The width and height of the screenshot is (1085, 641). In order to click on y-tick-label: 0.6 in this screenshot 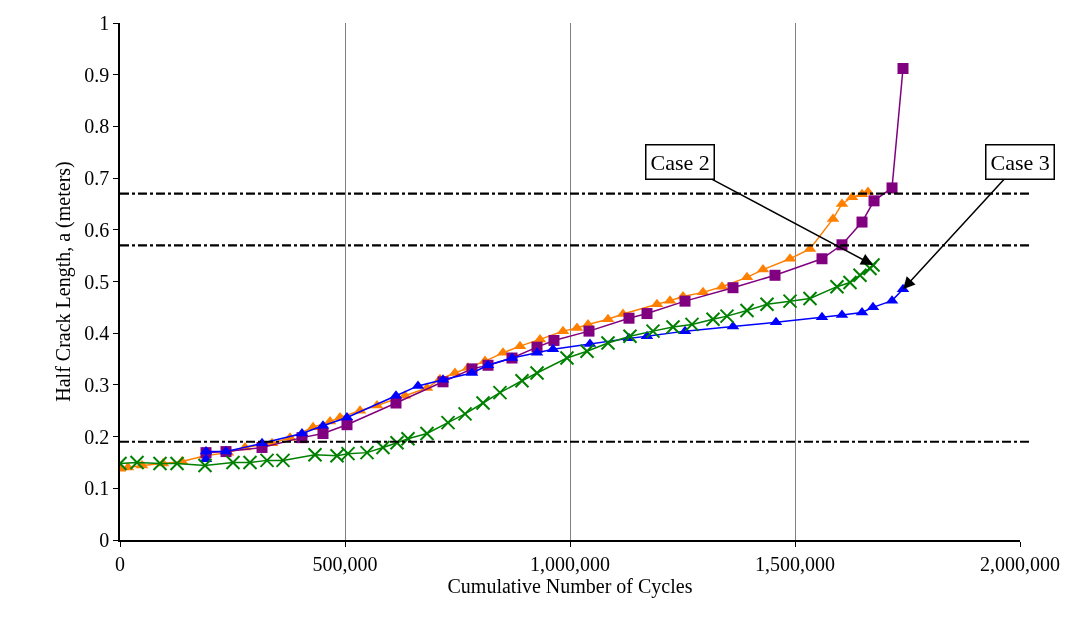, I will do `click(97, 229)`.